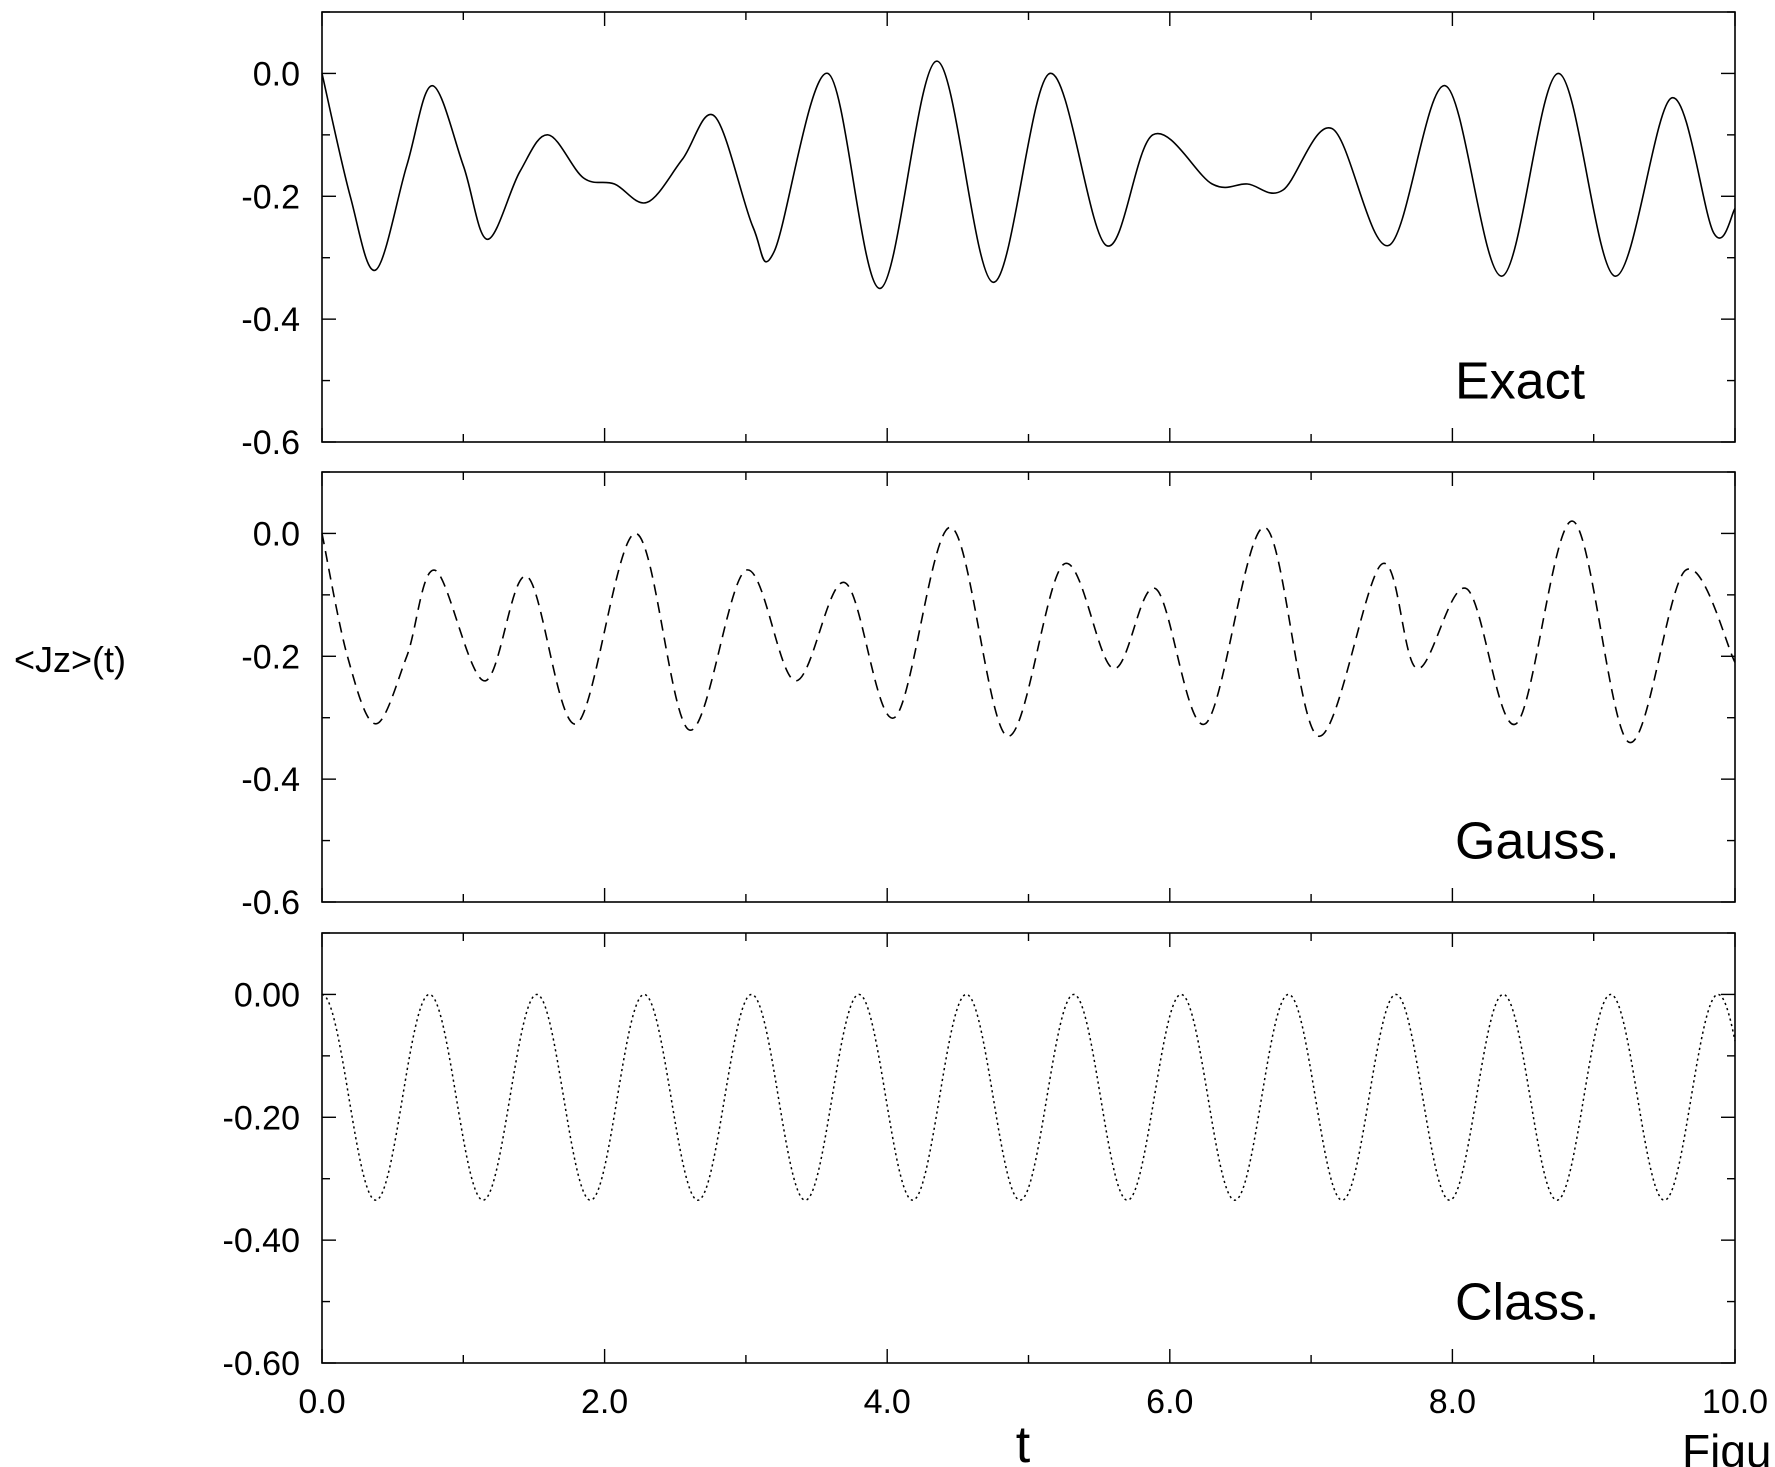 The width and height of the screenshot is (1775, 1467). I want to click on x-tick-label: 0.0, so click(321, 1402).